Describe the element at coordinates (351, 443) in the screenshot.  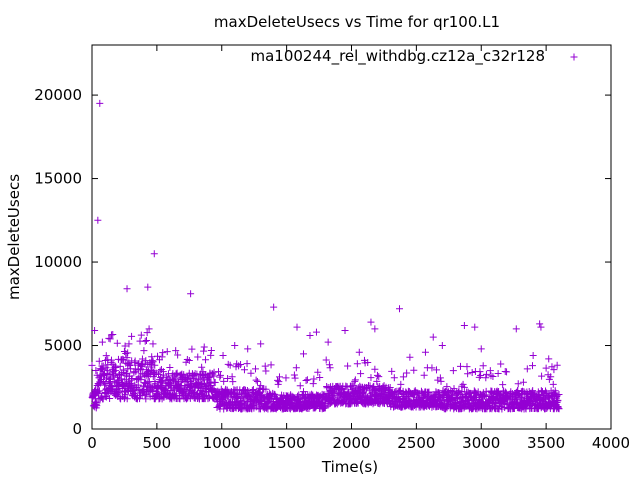
I see `x-tick-label: 2000` at that location.